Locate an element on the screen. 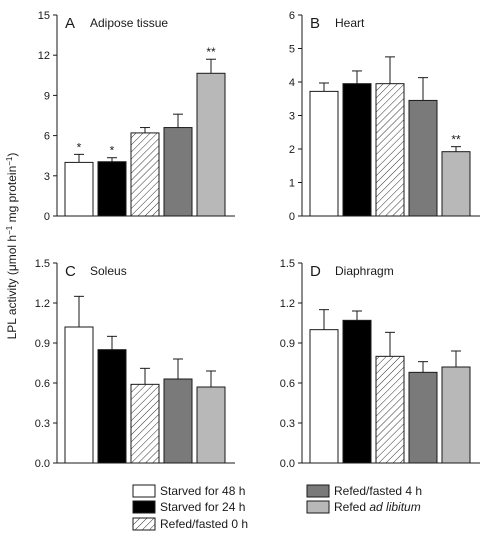  panel-title: Soleus is located at coordinates (108, 271).